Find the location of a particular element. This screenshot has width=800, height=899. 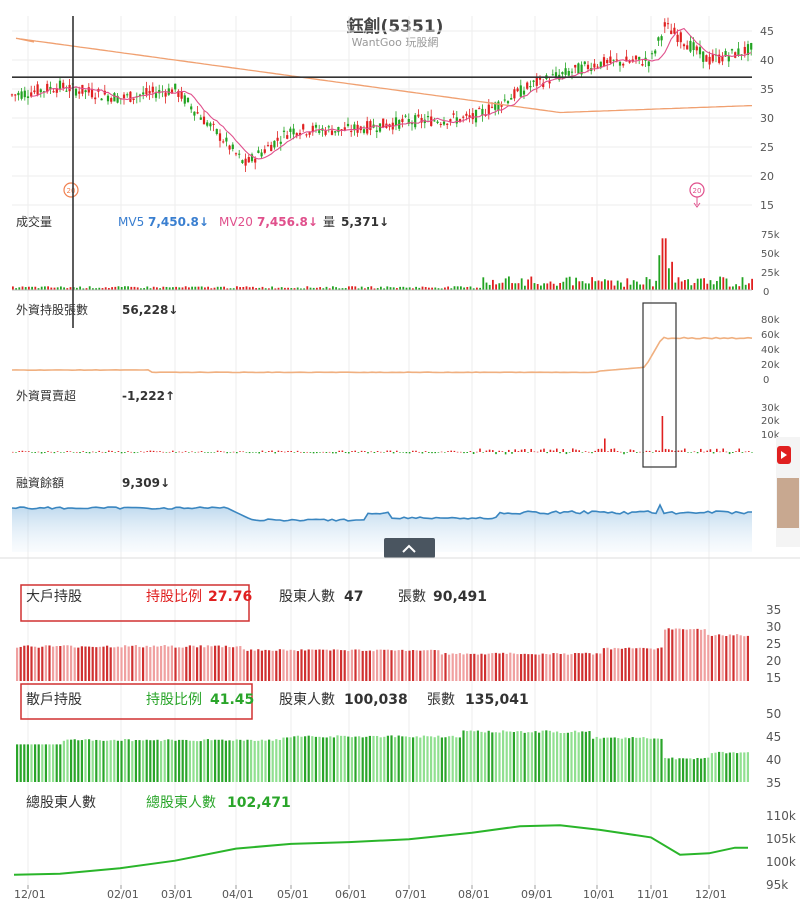

event-marker-right: 20 is located at coordinates (697, 195).